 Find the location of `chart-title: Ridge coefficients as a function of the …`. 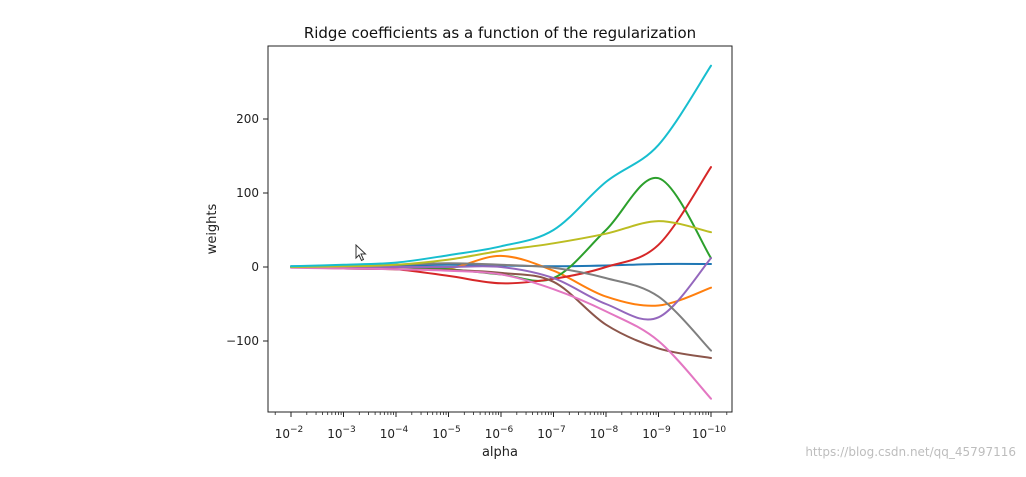

chart-title: Ridge coefficients as a function of the … is located at coordinates (500, 33).